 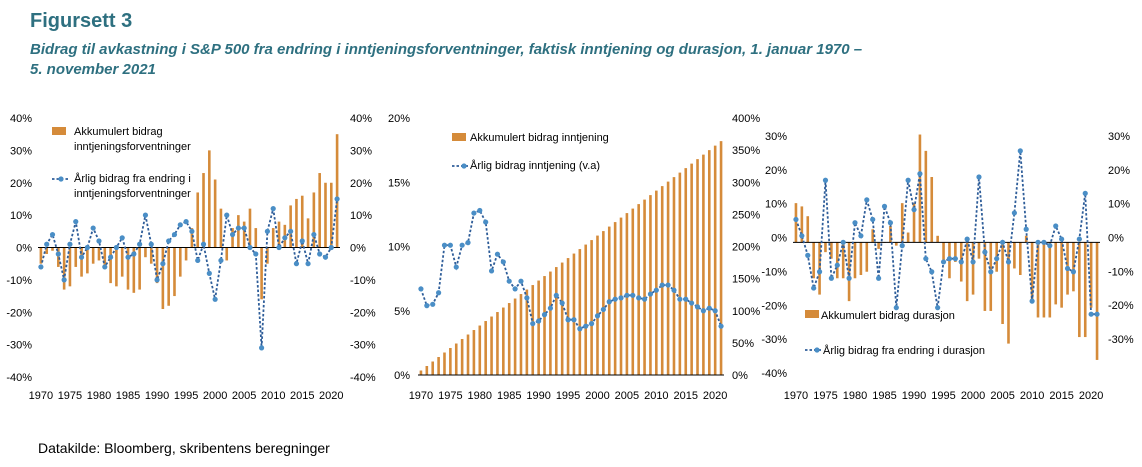 I want to click on legend-label: inntjeningsforventninger, so click(x=132, y=147).